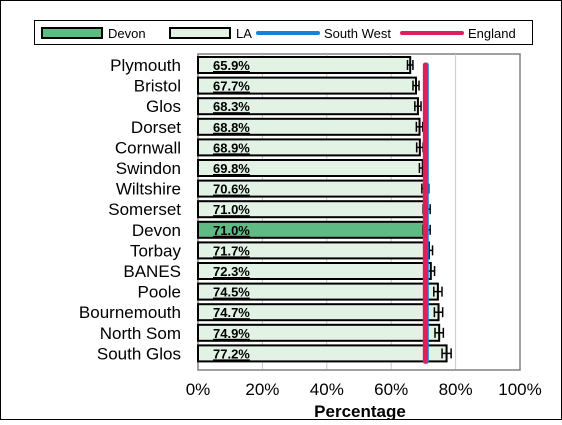 This screenshot has height=425, width=562. I want to click on value-label: 68.3%, so click(231, 106).